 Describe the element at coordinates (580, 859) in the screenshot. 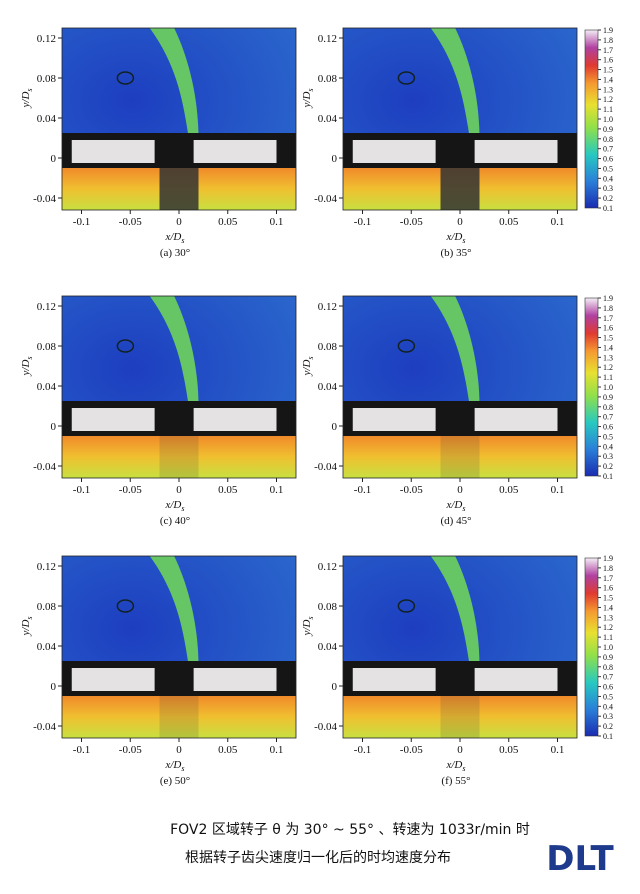

I see `logo: DLT` at that location.